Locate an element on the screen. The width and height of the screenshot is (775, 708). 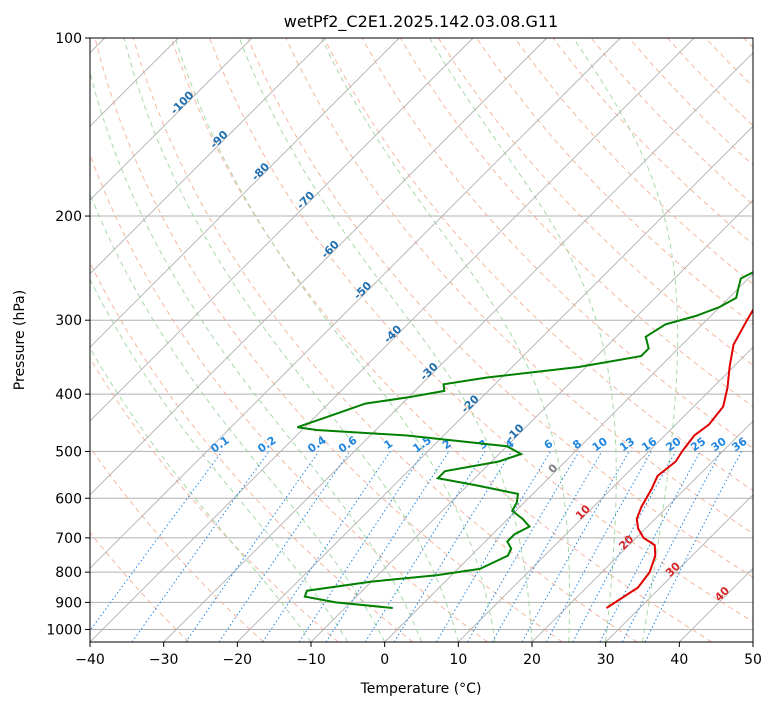
mixing-ratio-labels: 0.1 0.2 0.4 0.6 1 1.5 2 3 4 6 8 10 13 16 20 25 30 36 is located at coordinates (478, 444).